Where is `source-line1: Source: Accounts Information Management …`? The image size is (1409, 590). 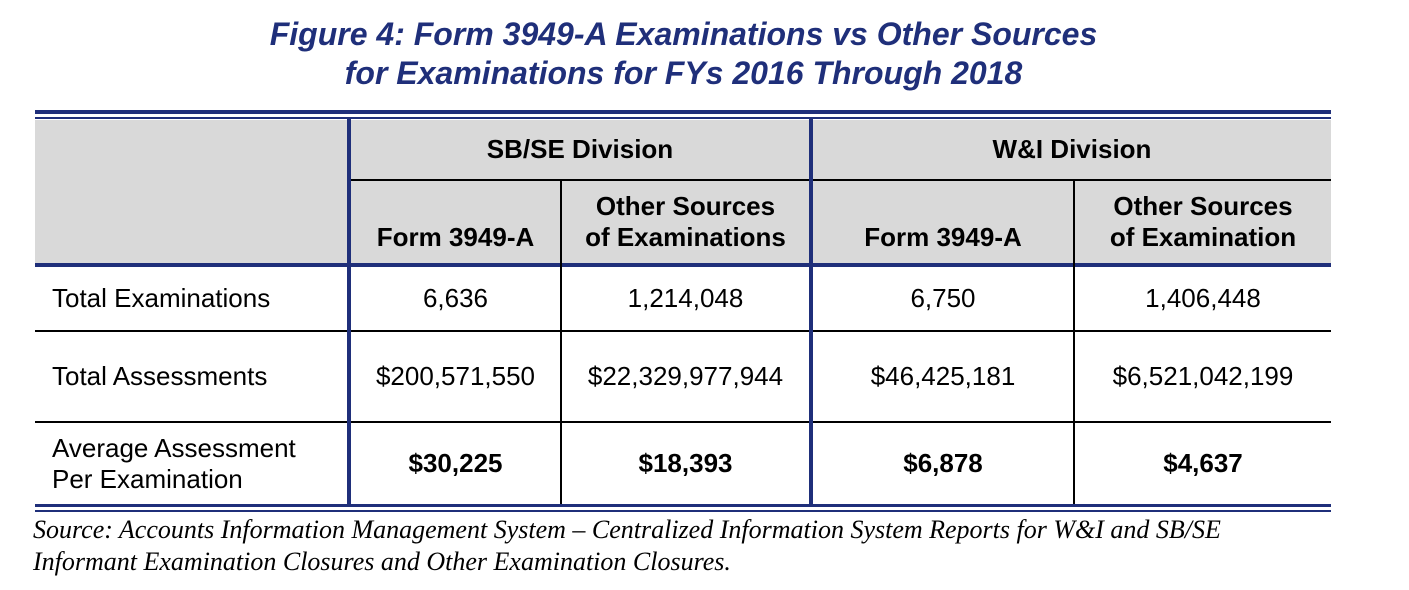
source-line1: Source: Accounts Information Management … is located at coordinates (627, 529).